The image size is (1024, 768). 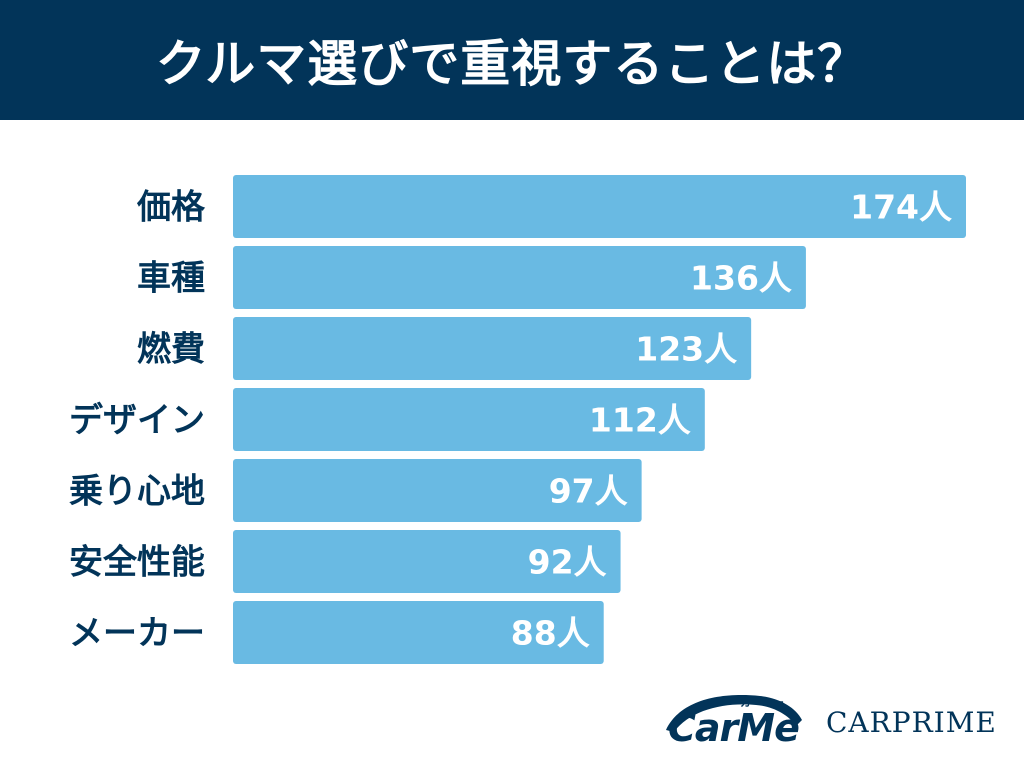 What do you see at coordinates (567, 562) in the screenshot?
I see `value-label-5: 92人` at bounding box center [567, 562].